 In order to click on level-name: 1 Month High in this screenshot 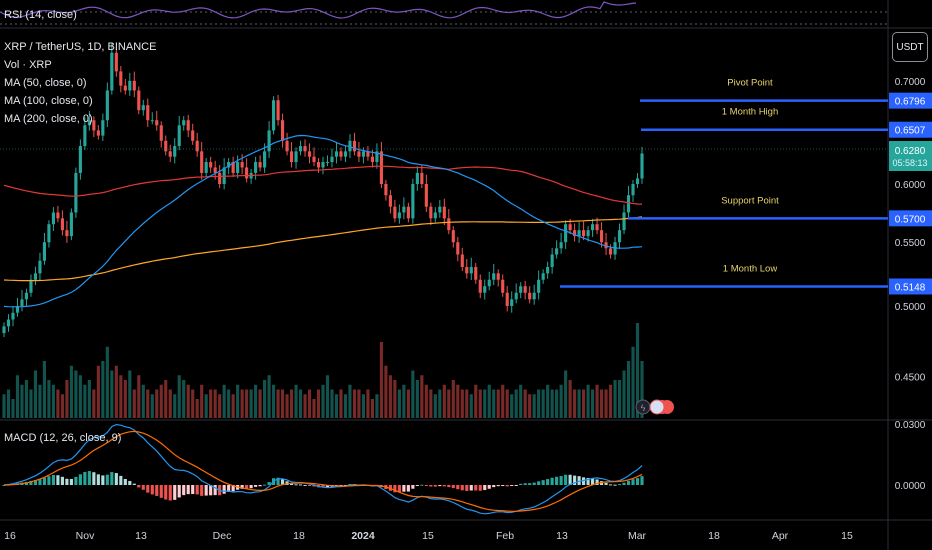, I will do `click(750, 112)`.